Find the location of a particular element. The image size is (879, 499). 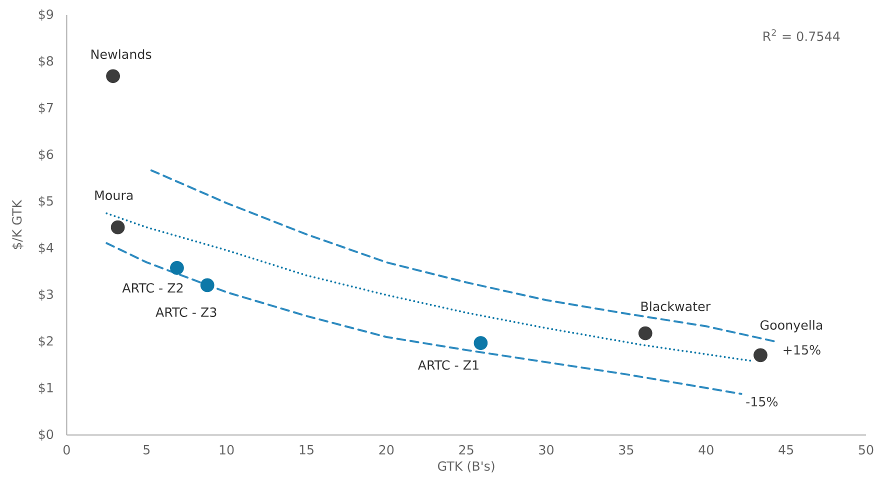

x-tick-label: 20 is located at coordinates (386, 450).